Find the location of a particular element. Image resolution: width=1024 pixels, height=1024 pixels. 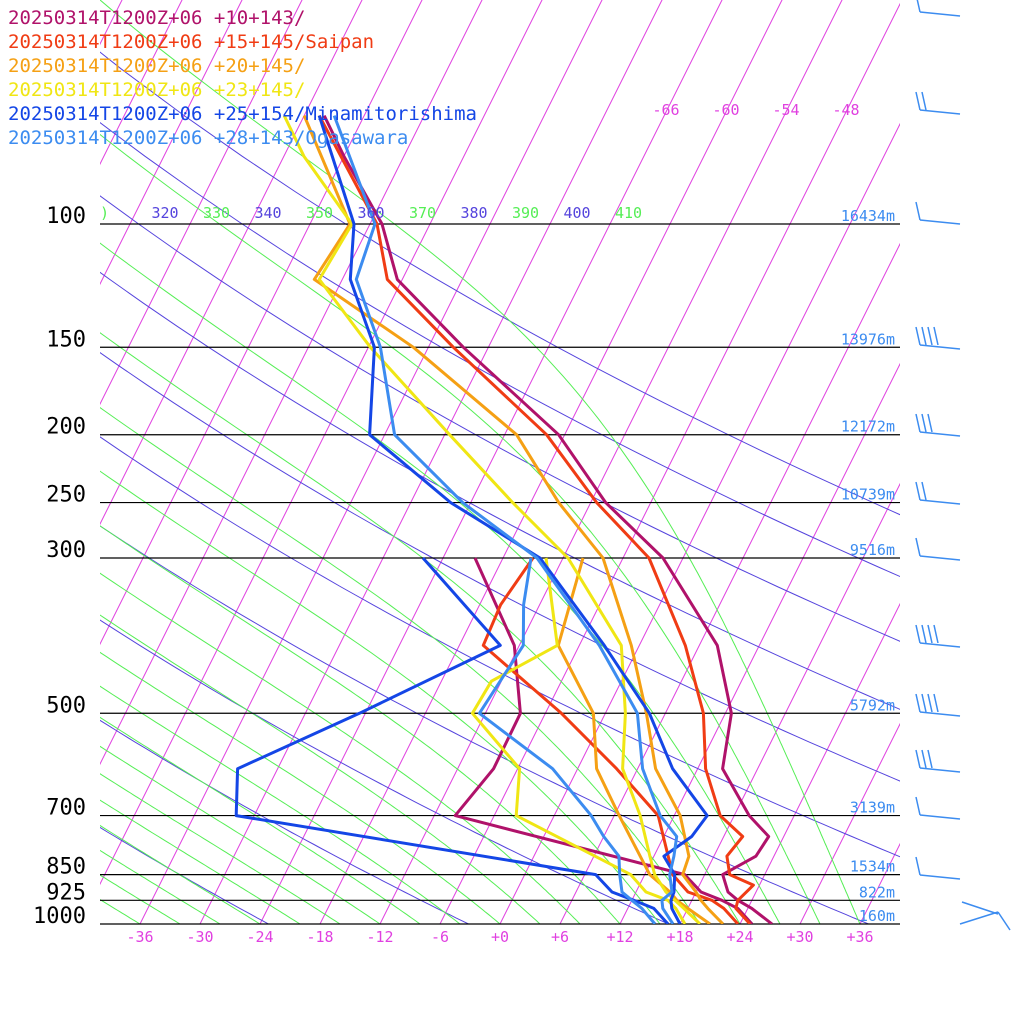

pressure-label: 250 is located at coordinates (66, 495).